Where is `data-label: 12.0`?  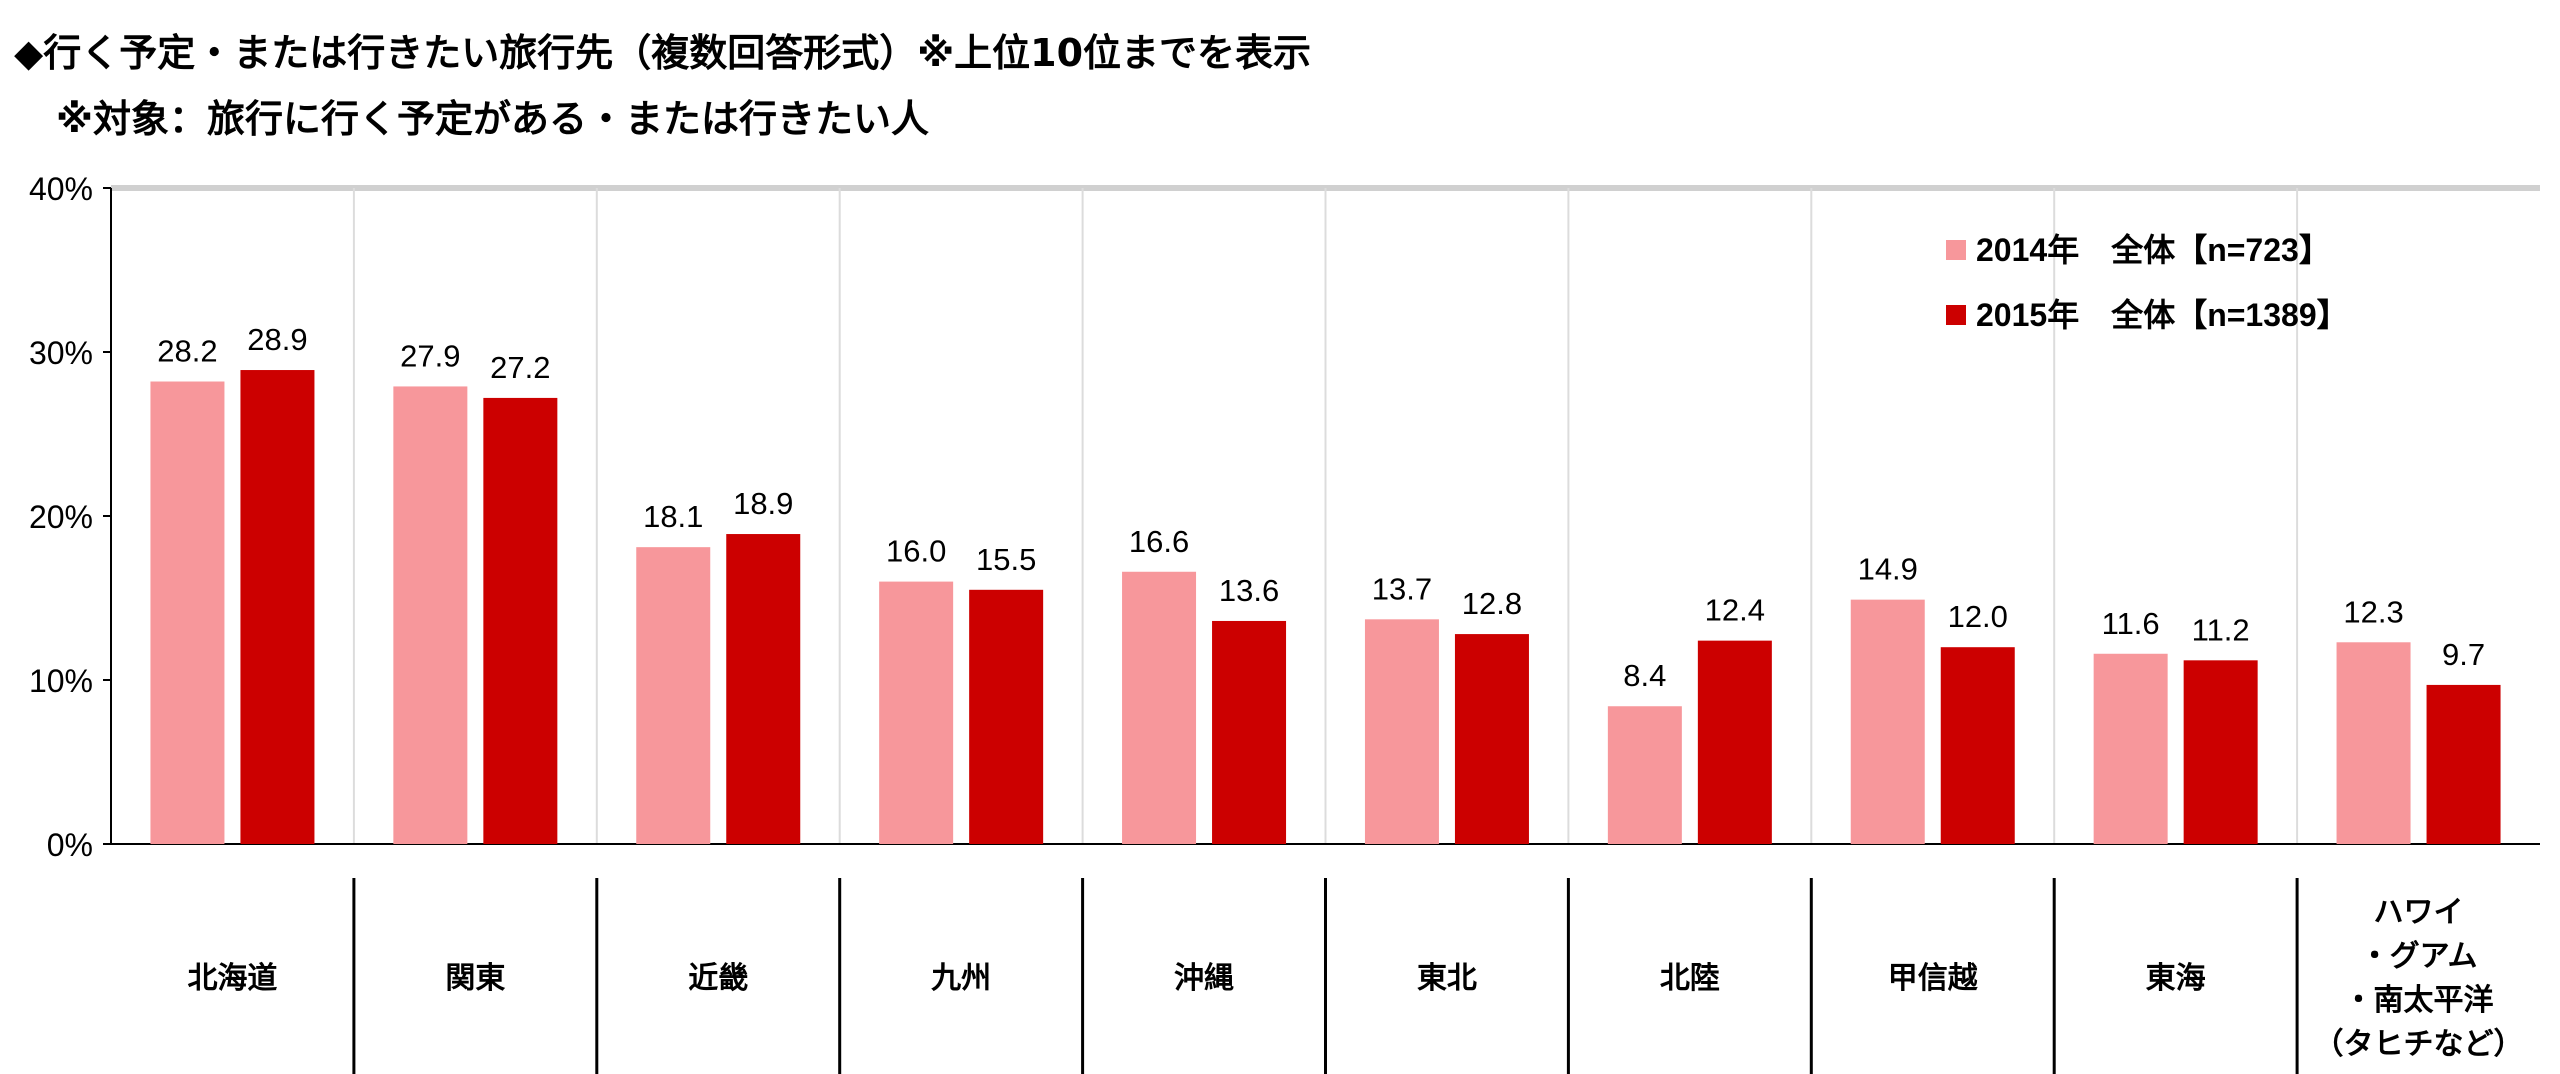
data-label: 12.0 is located at coordinates (1978, 616).